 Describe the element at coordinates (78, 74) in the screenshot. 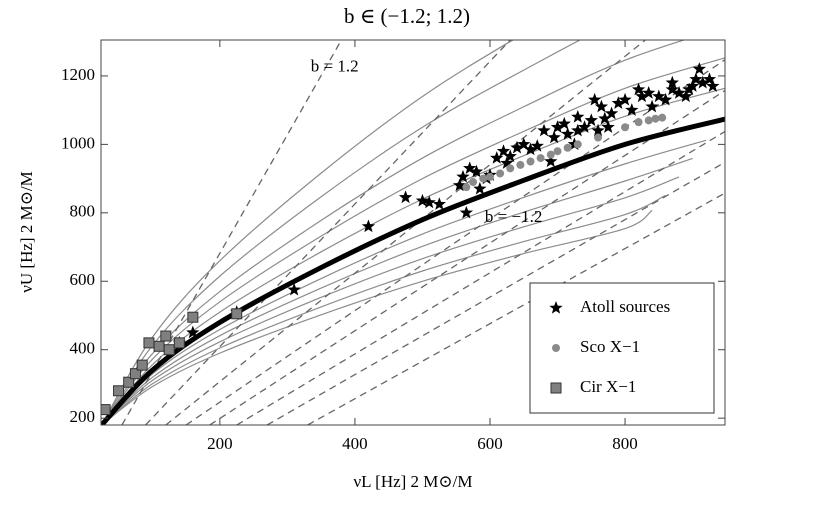

I see `y-tick-label: 1200` at that location.